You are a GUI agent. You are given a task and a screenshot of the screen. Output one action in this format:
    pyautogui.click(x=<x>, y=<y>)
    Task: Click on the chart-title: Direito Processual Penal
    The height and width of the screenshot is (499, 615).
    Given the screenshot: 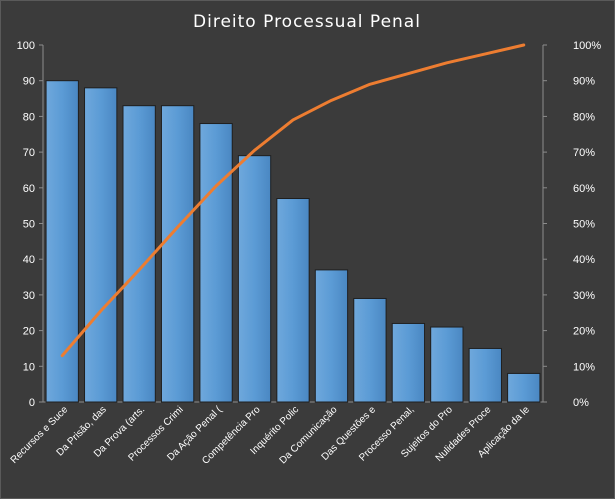 What is the action you would take?
    pyautogui.click(x=307, y=22)
    